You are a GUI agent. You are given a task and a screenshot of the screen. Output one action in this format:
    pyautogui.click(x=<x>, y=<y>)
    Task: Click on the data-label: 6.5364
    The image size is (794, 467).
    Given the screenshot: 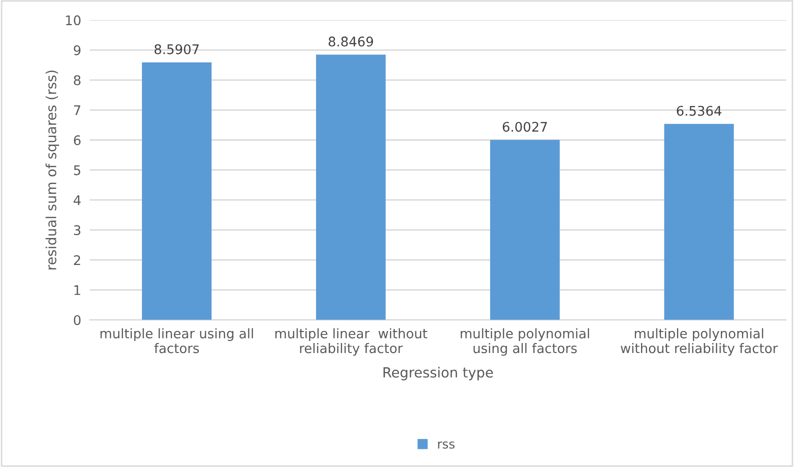 What is the action you would take?
    pyautogui.click(x=699, y=111)
    